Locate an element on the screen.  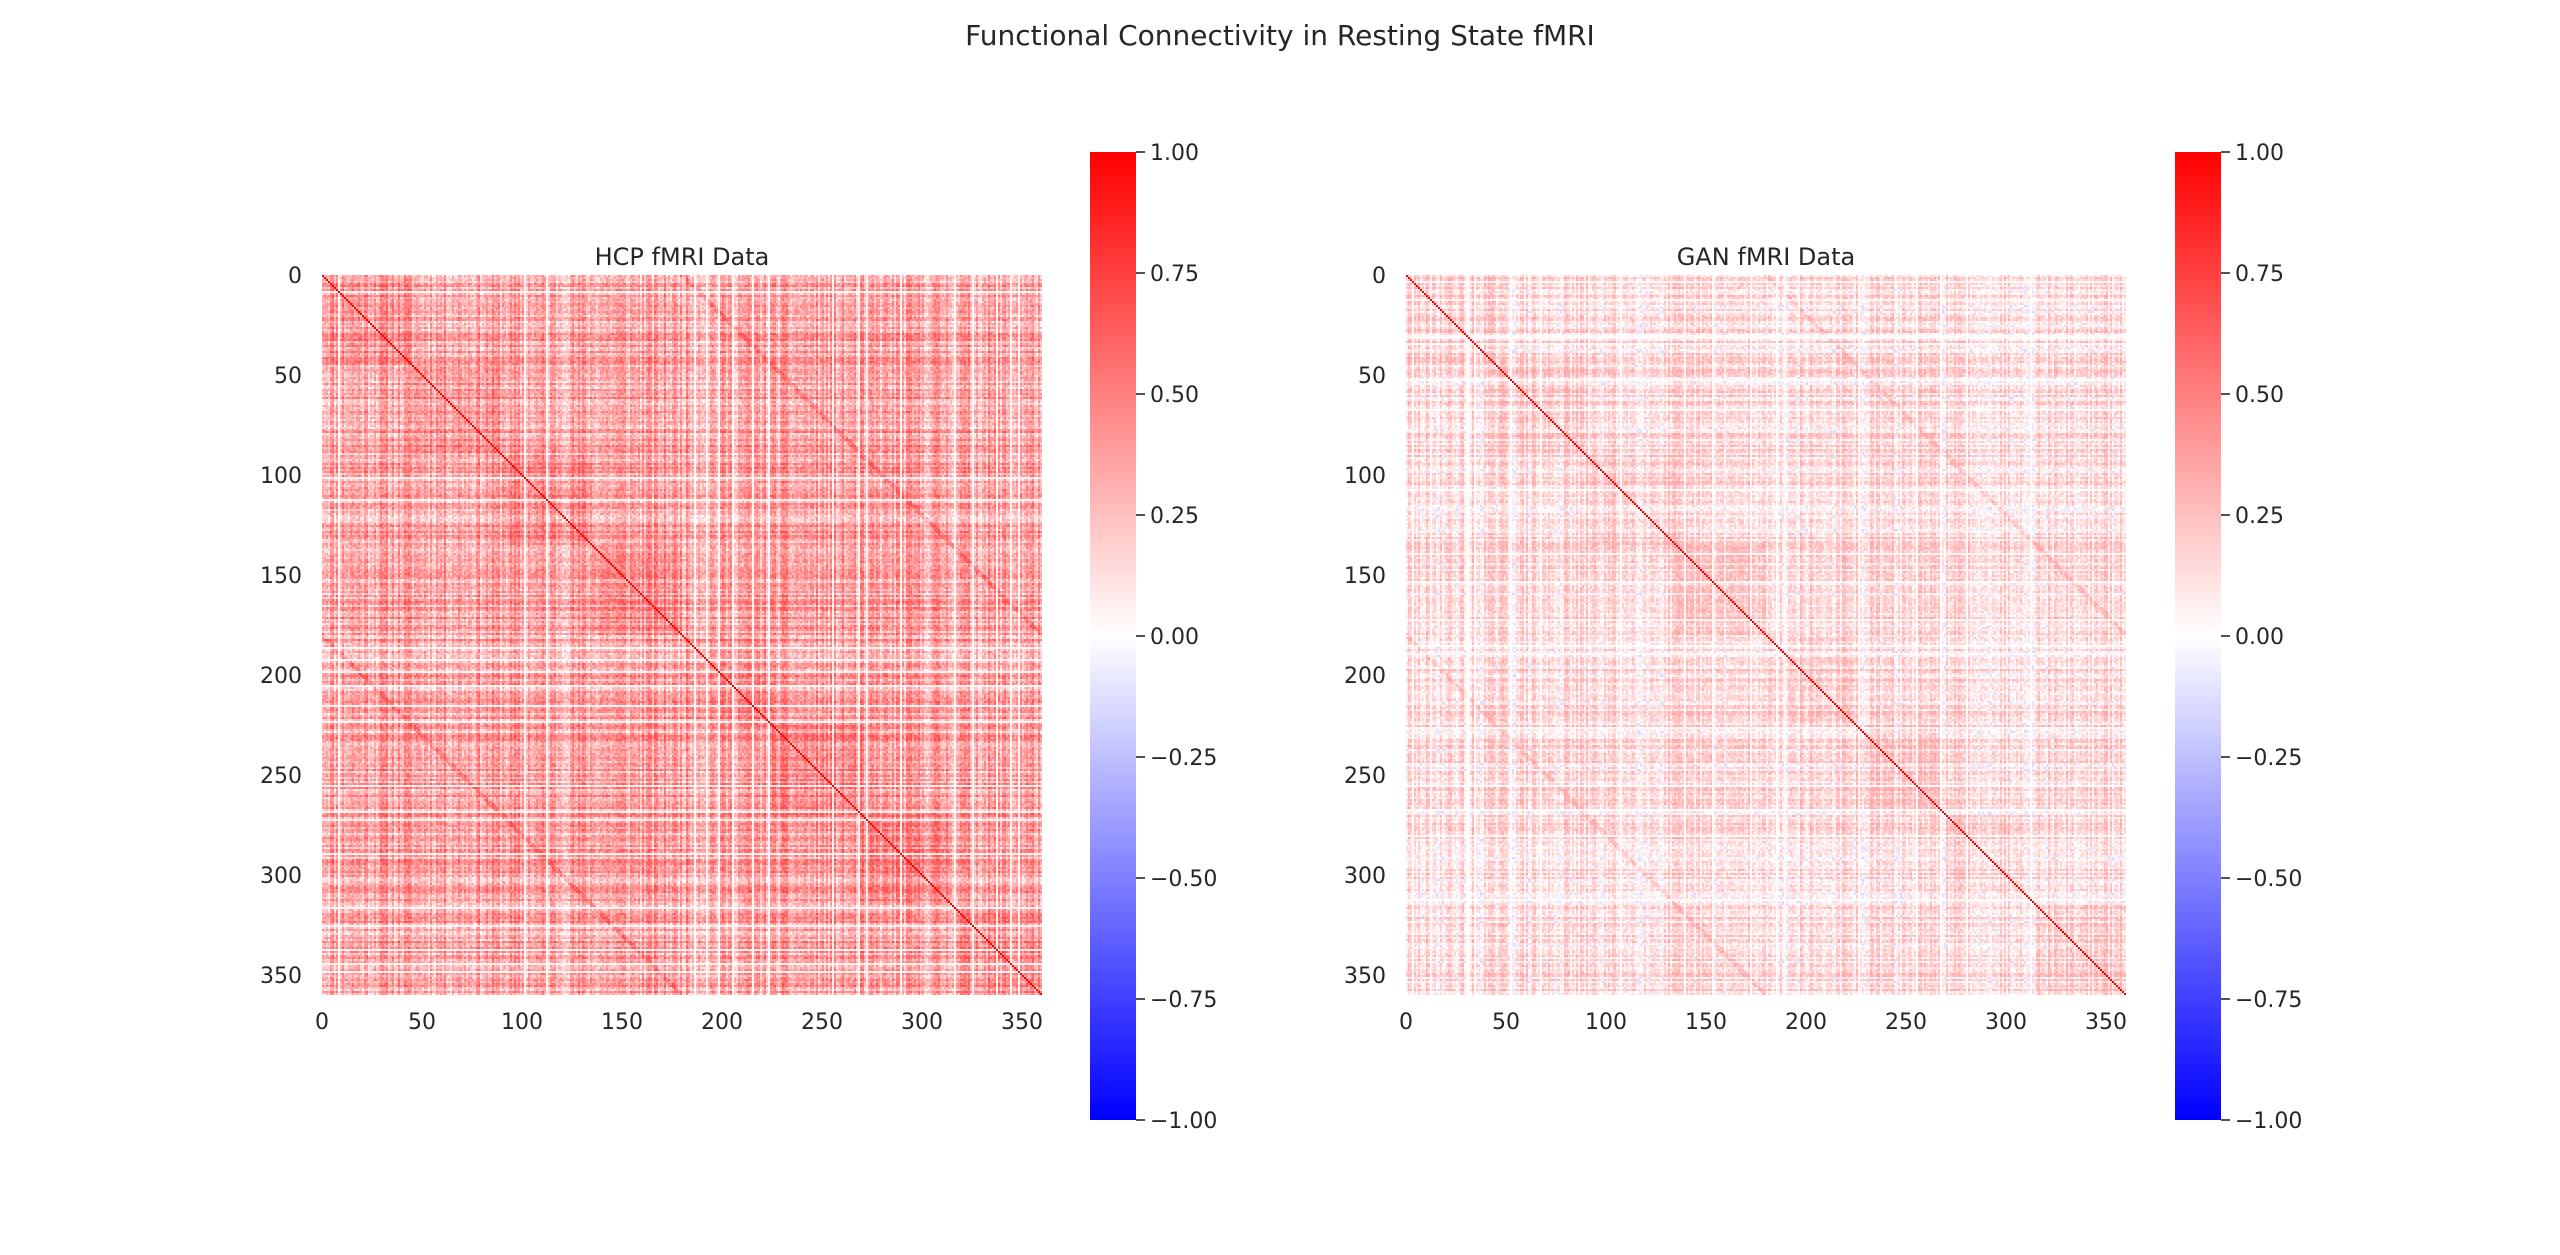
heatmap-title: GAN fMRI Data is located at coordinates (1766, 257).